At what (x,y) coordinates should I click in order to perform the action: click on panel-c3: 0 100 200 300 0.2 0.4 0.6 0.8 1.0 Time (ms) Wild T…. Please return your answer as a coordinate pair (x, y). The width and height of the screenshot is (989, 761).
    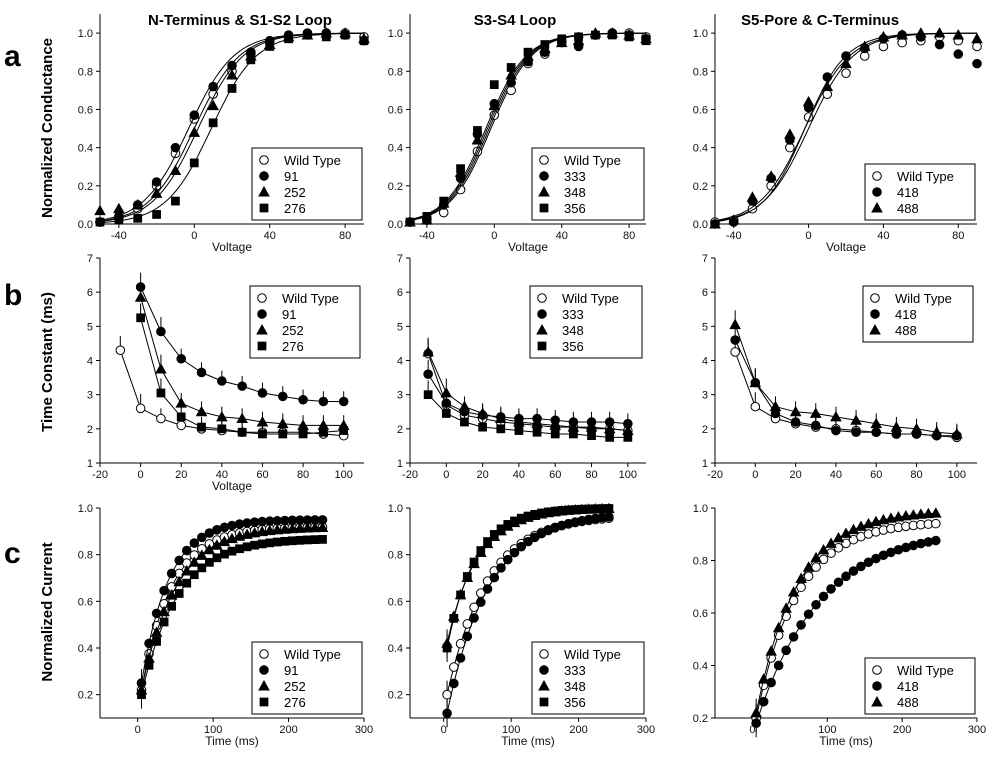
    Looking at the image, I should click on (839, 625).